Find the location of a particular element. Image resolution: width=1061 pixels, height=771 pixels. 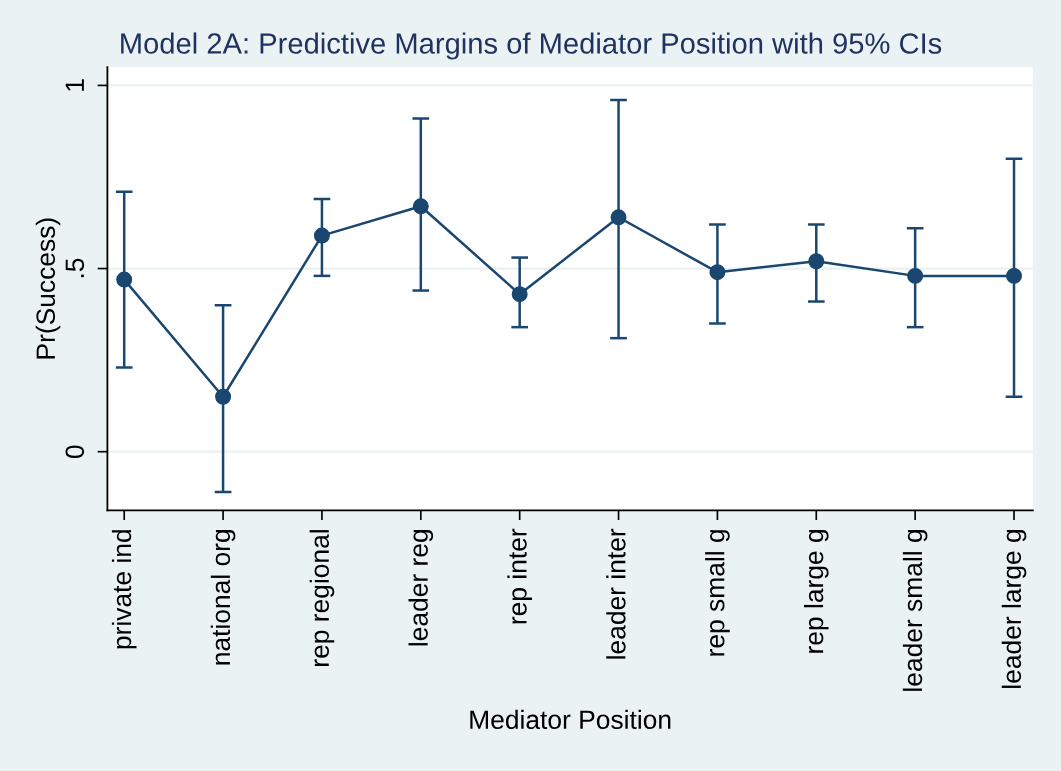

x-tick-label: rep large g is located at coordinates (816, 591).